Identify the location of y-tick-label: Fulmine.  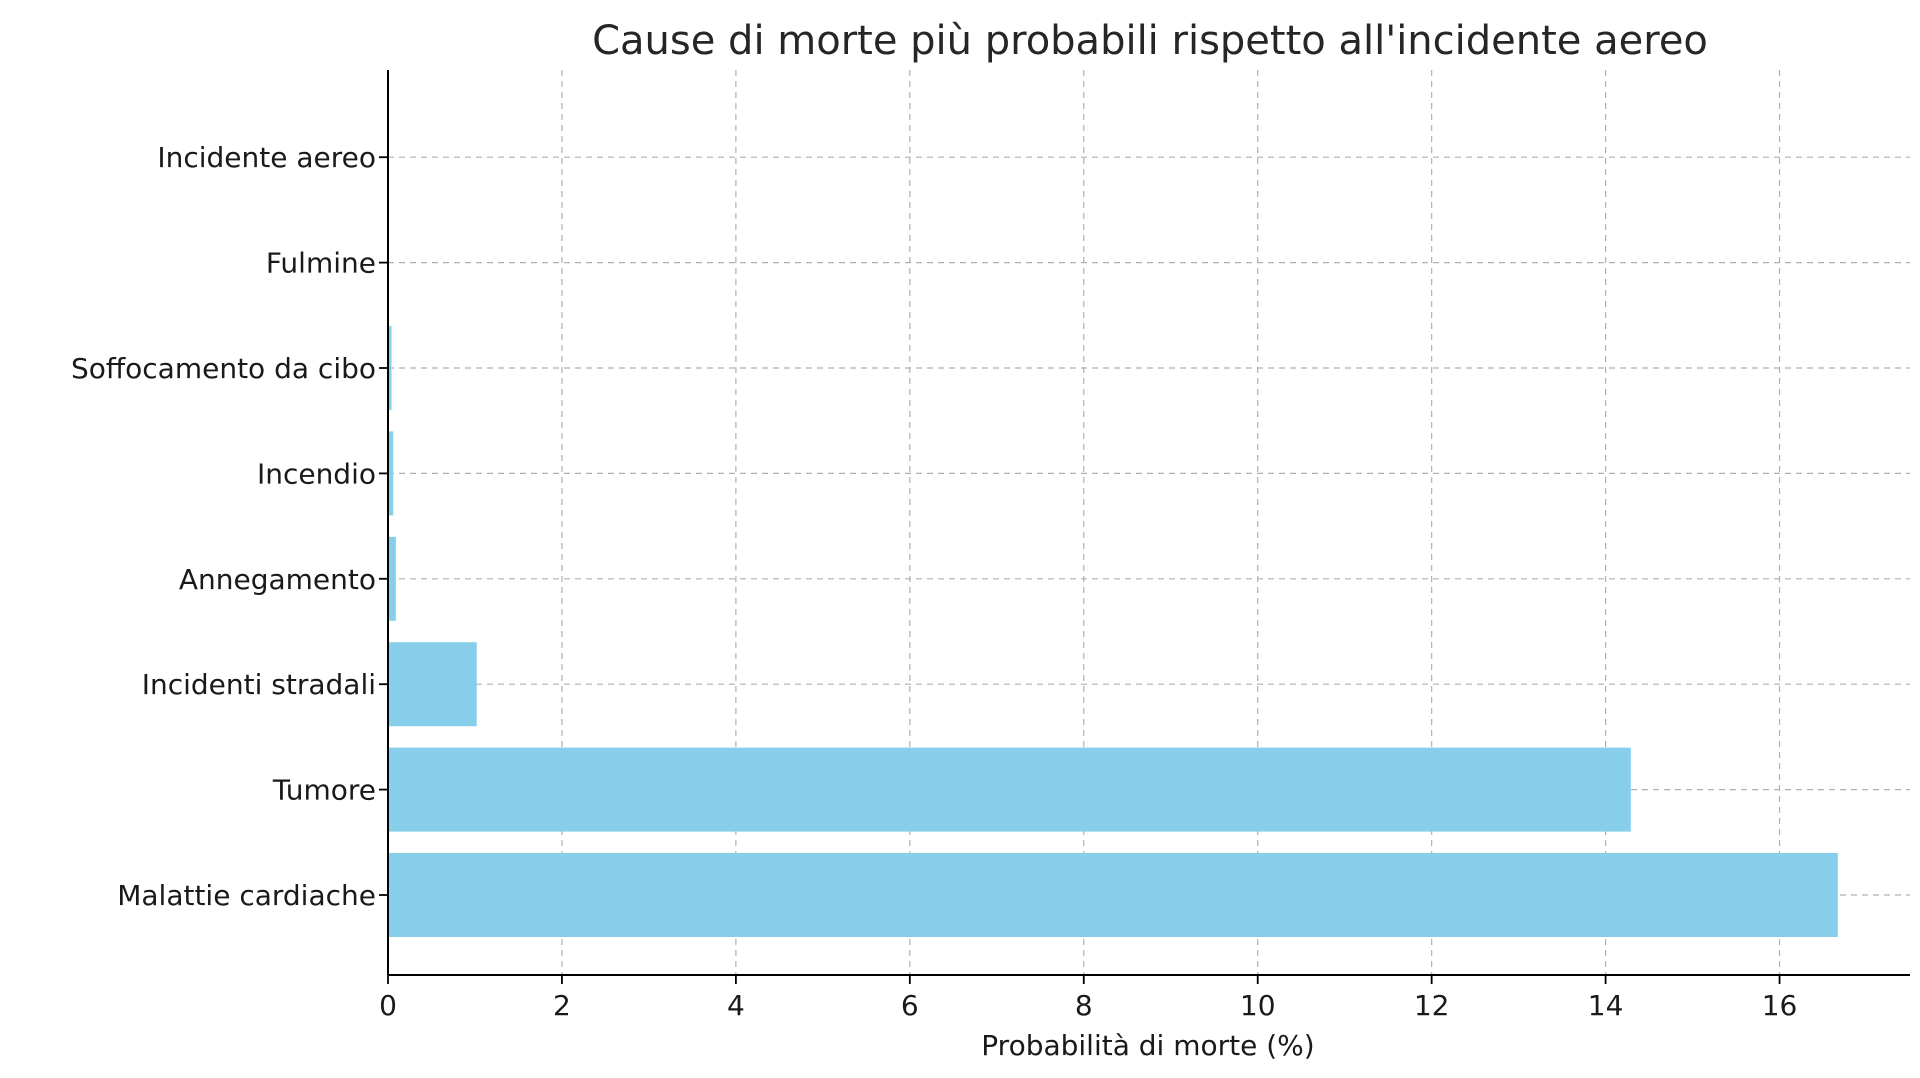
(321, 263).